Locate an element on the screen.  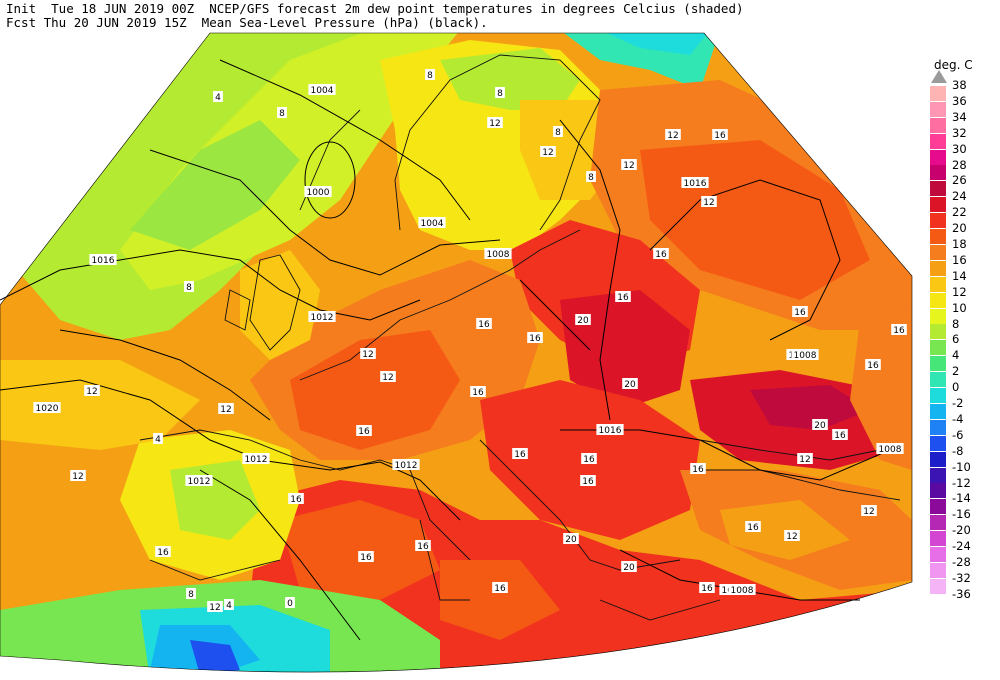
svg-text: 0 is located at coordinates (290, 604).